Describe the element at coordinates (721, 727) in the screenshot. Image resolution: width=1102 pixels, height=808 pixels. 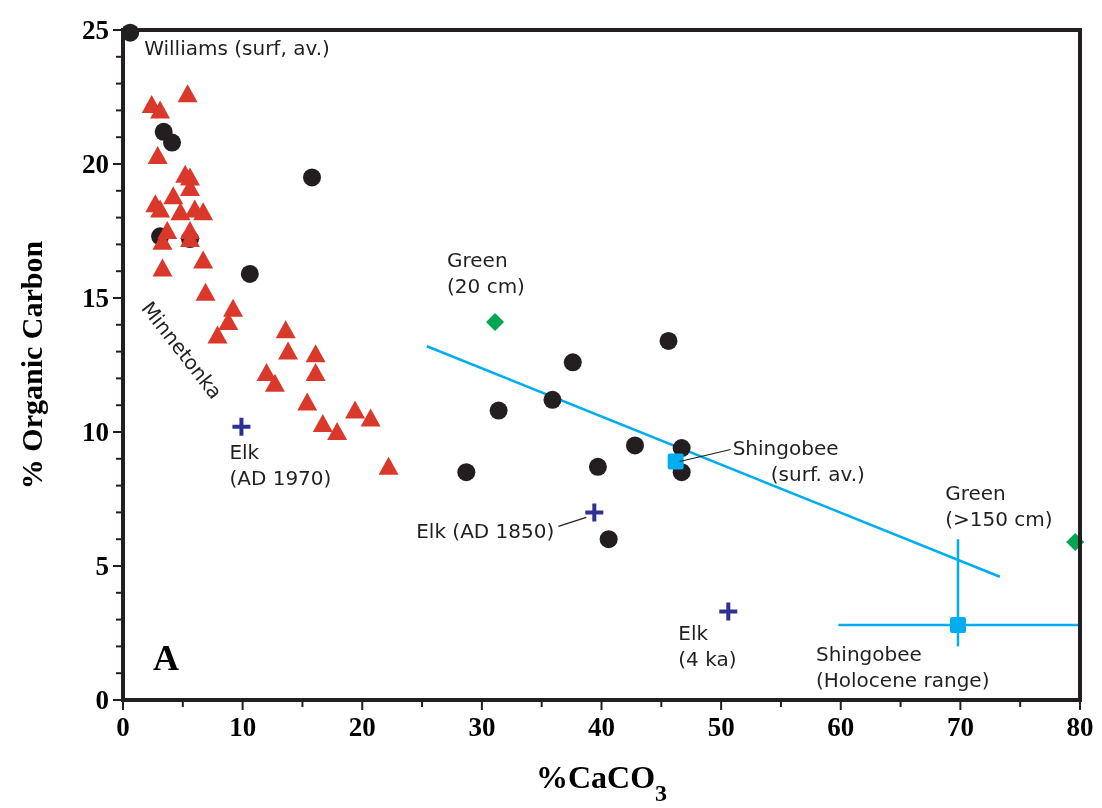
I see `x-tick-label: 50` at that location.